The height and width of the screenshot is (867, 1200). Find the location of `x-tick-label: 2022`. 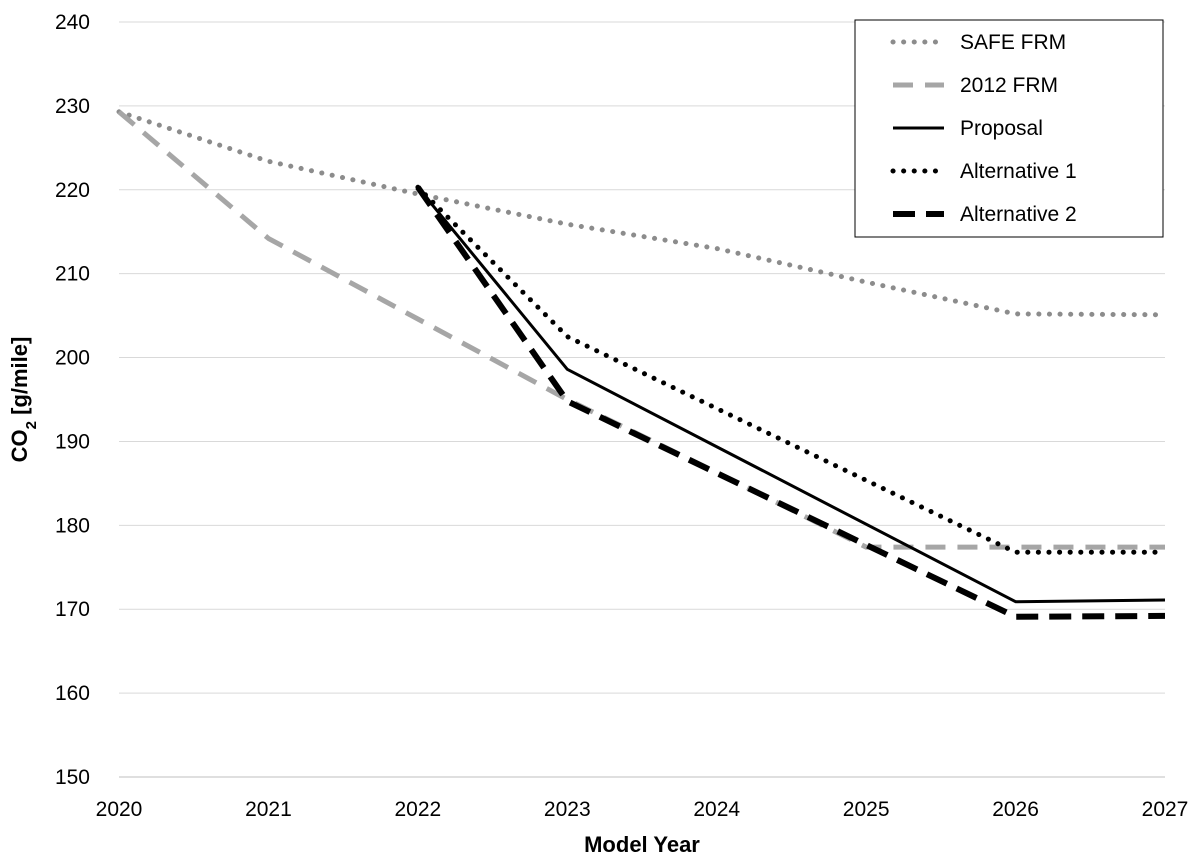

x-tick-label: 2022 is located at coordinates (417, 809).